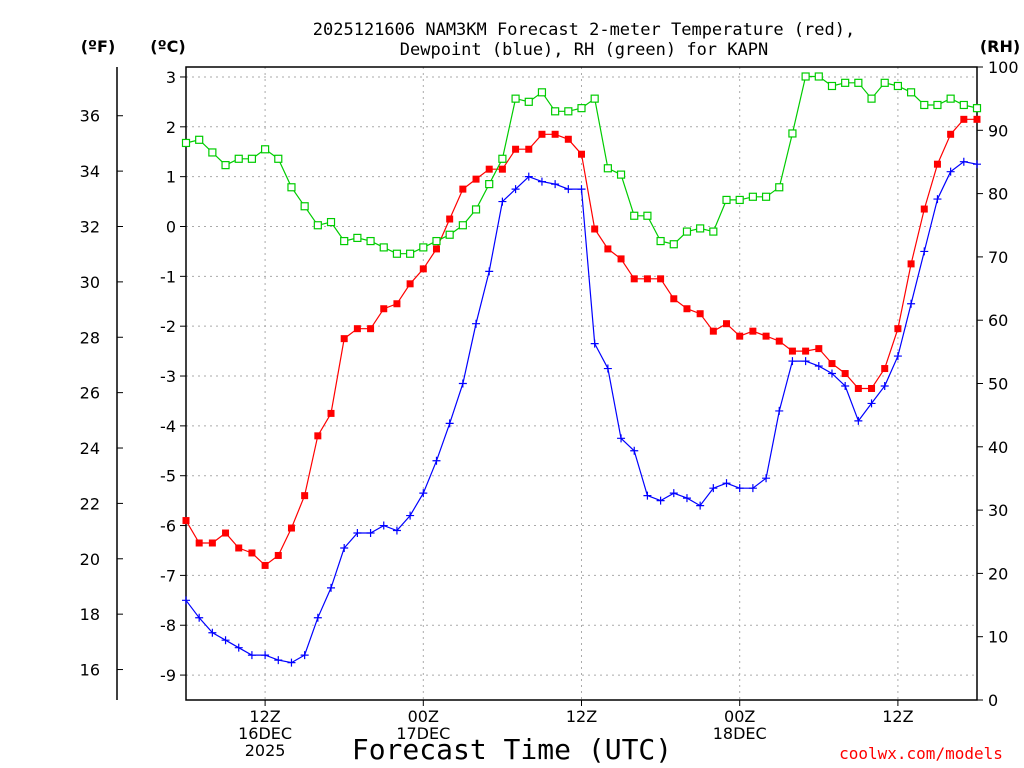 This screenshot has width=1024, height=768. What do you see at coordinates (423, 716) in the screenshot?
I see `x-tick-label: 00Z` at bounding box center [423, 716].